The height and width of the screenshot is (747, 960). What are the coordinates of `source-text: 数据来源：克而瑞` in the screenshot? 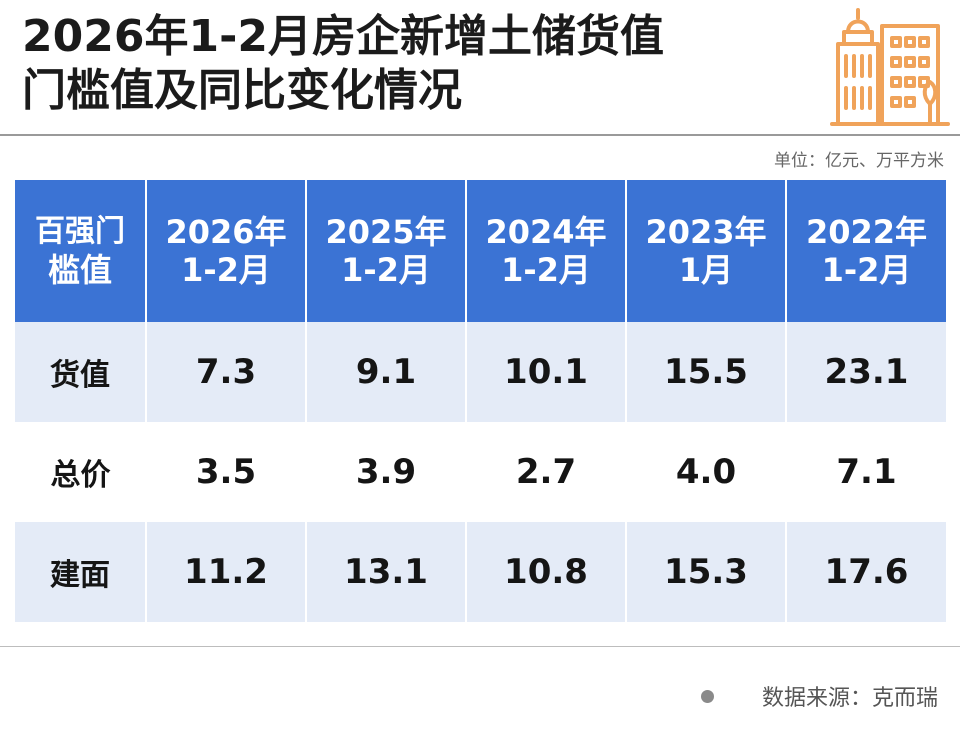 It's located at (849, 698).